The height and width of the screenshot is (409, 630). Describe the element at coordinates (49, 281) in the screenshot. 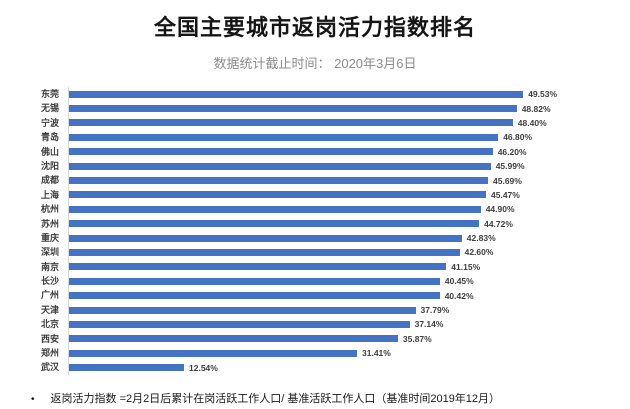

I see `category-label: 长沙` at that location.